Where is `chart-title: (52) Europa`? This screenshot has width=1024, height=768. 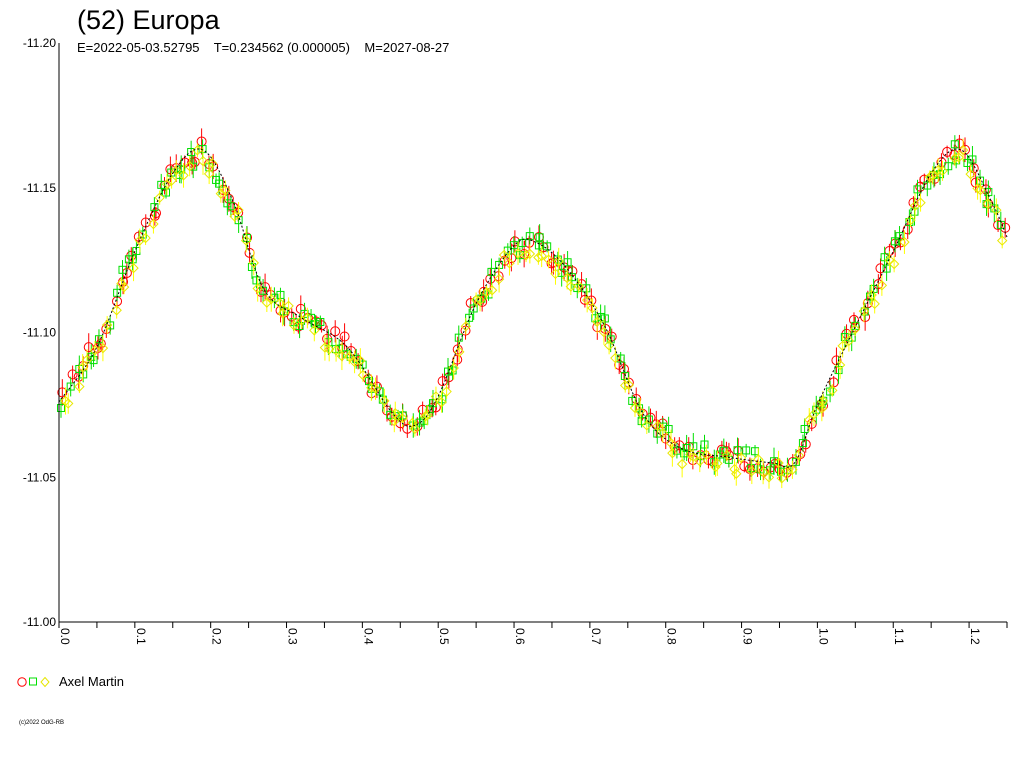
chart-title: (52) Europa is located at coordinates (148, 20).